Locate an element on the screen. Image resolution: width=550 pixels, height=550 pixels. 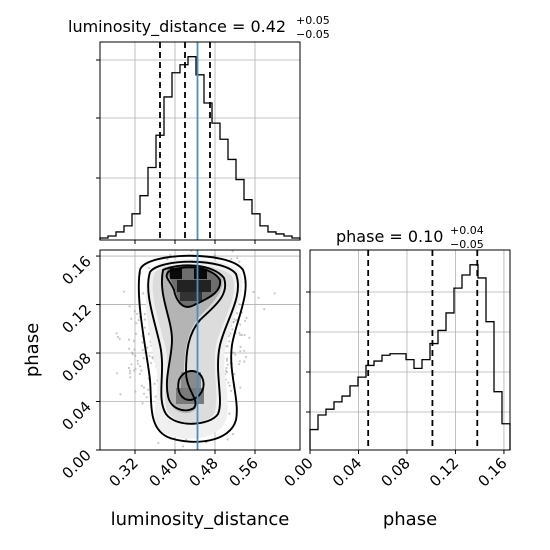
x-tick-label: 0.08 is located at coordinates (395, 472).